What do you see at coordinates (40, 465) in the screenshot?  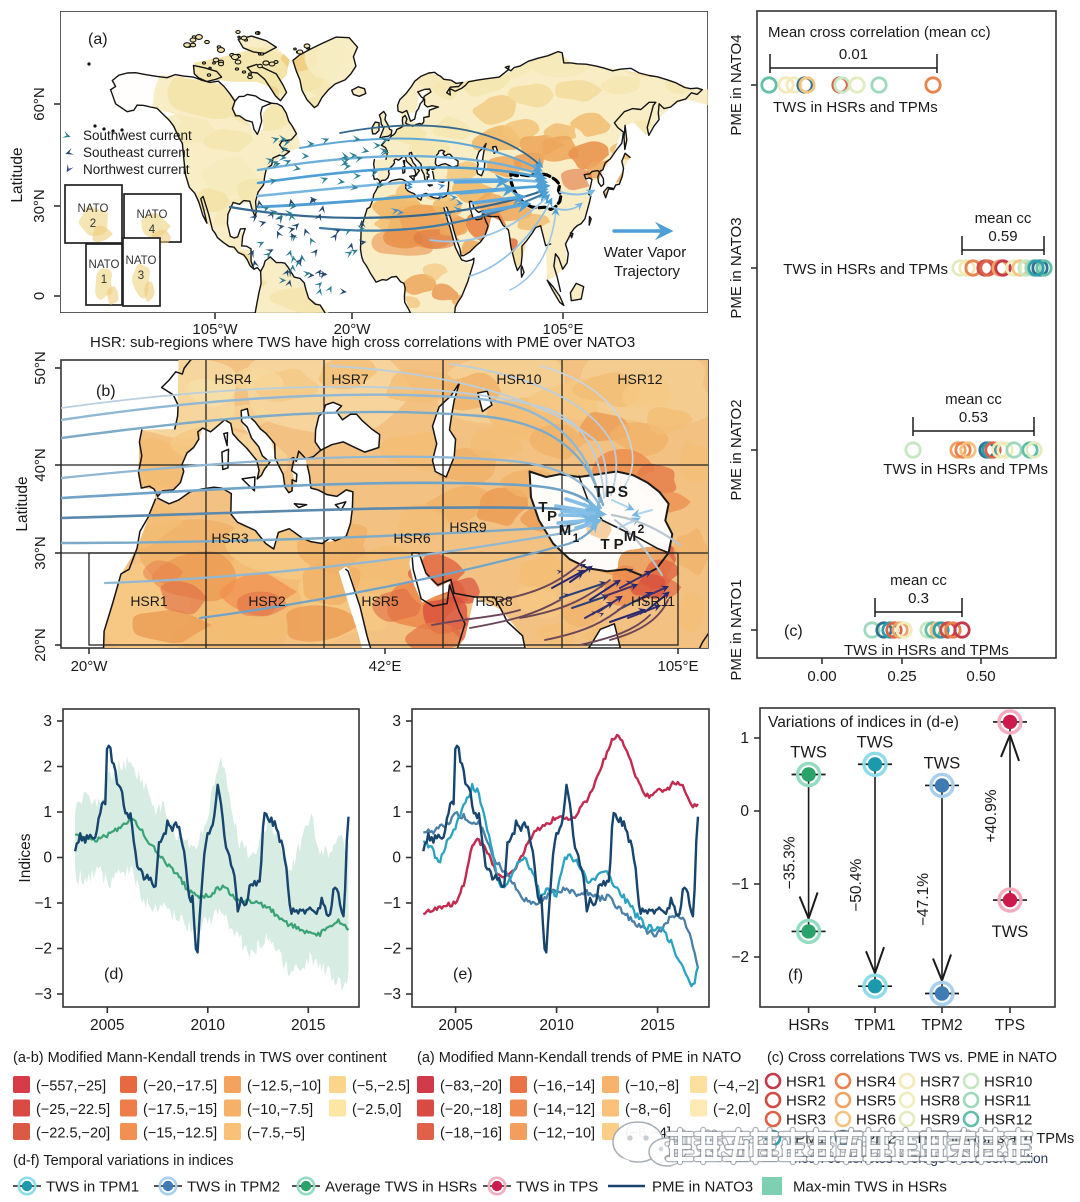 I see `svg-text: 40°N` at bounding box center [40, 465].